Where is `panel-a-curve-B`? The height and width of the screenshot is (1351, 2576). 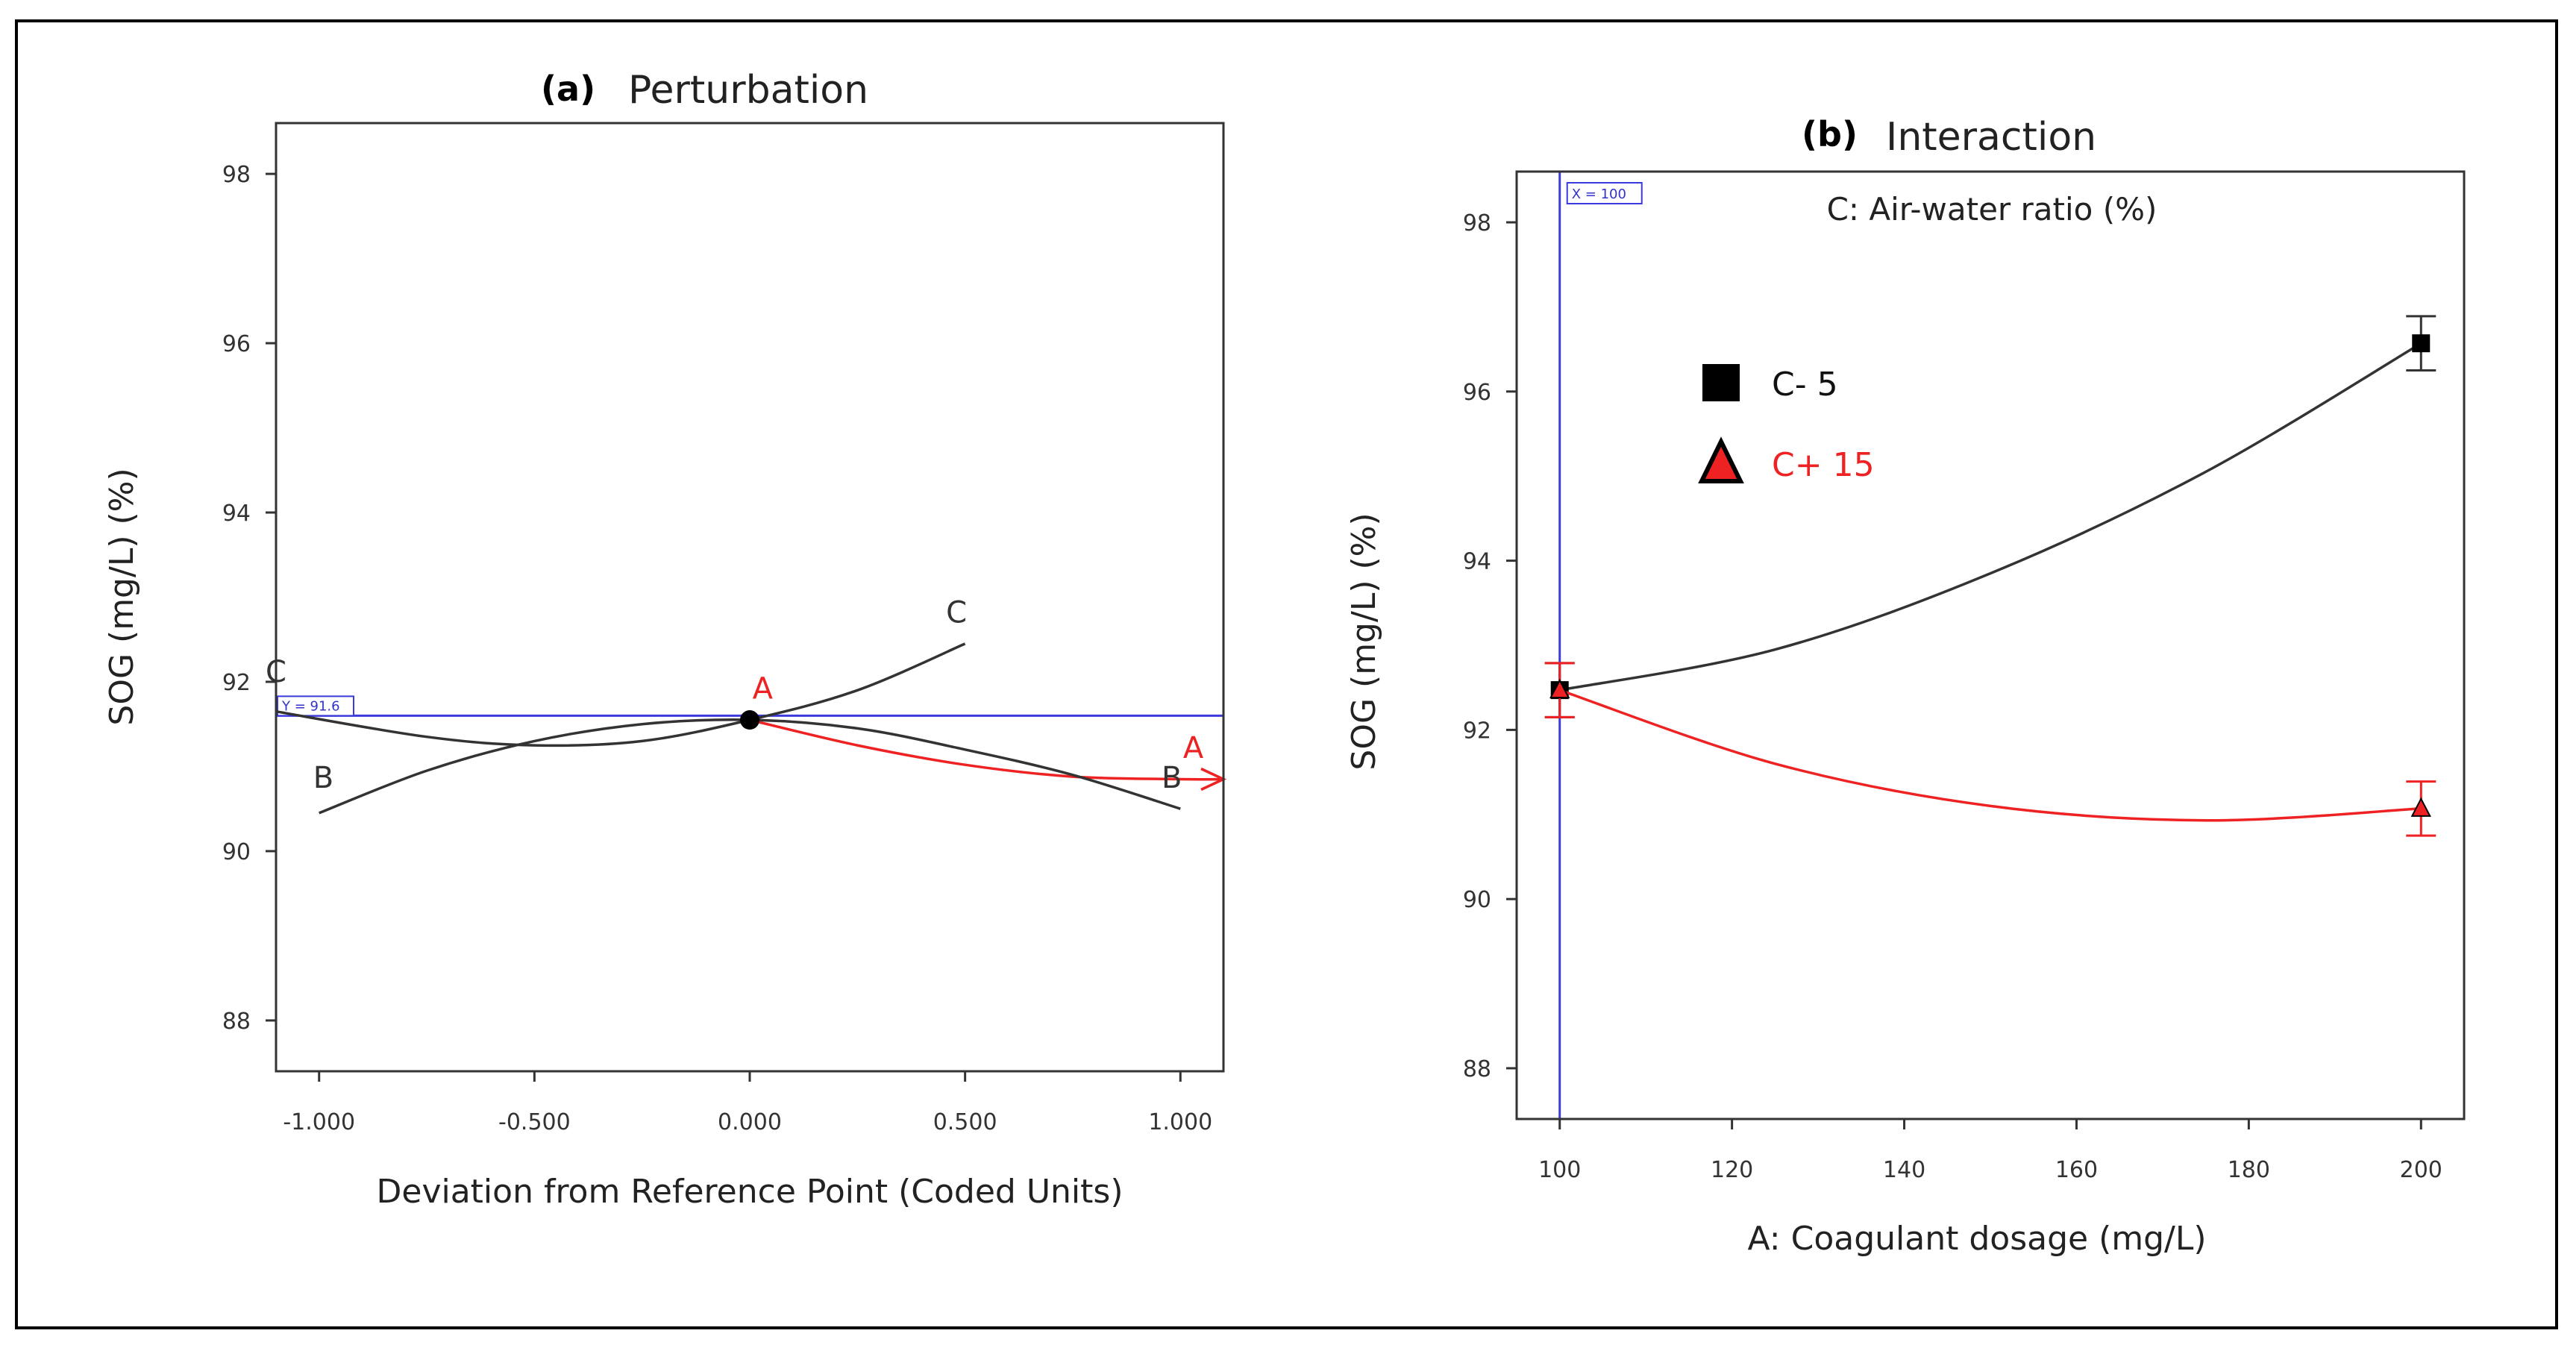 panel-a-curve-B is located at coordinates (750, 766).